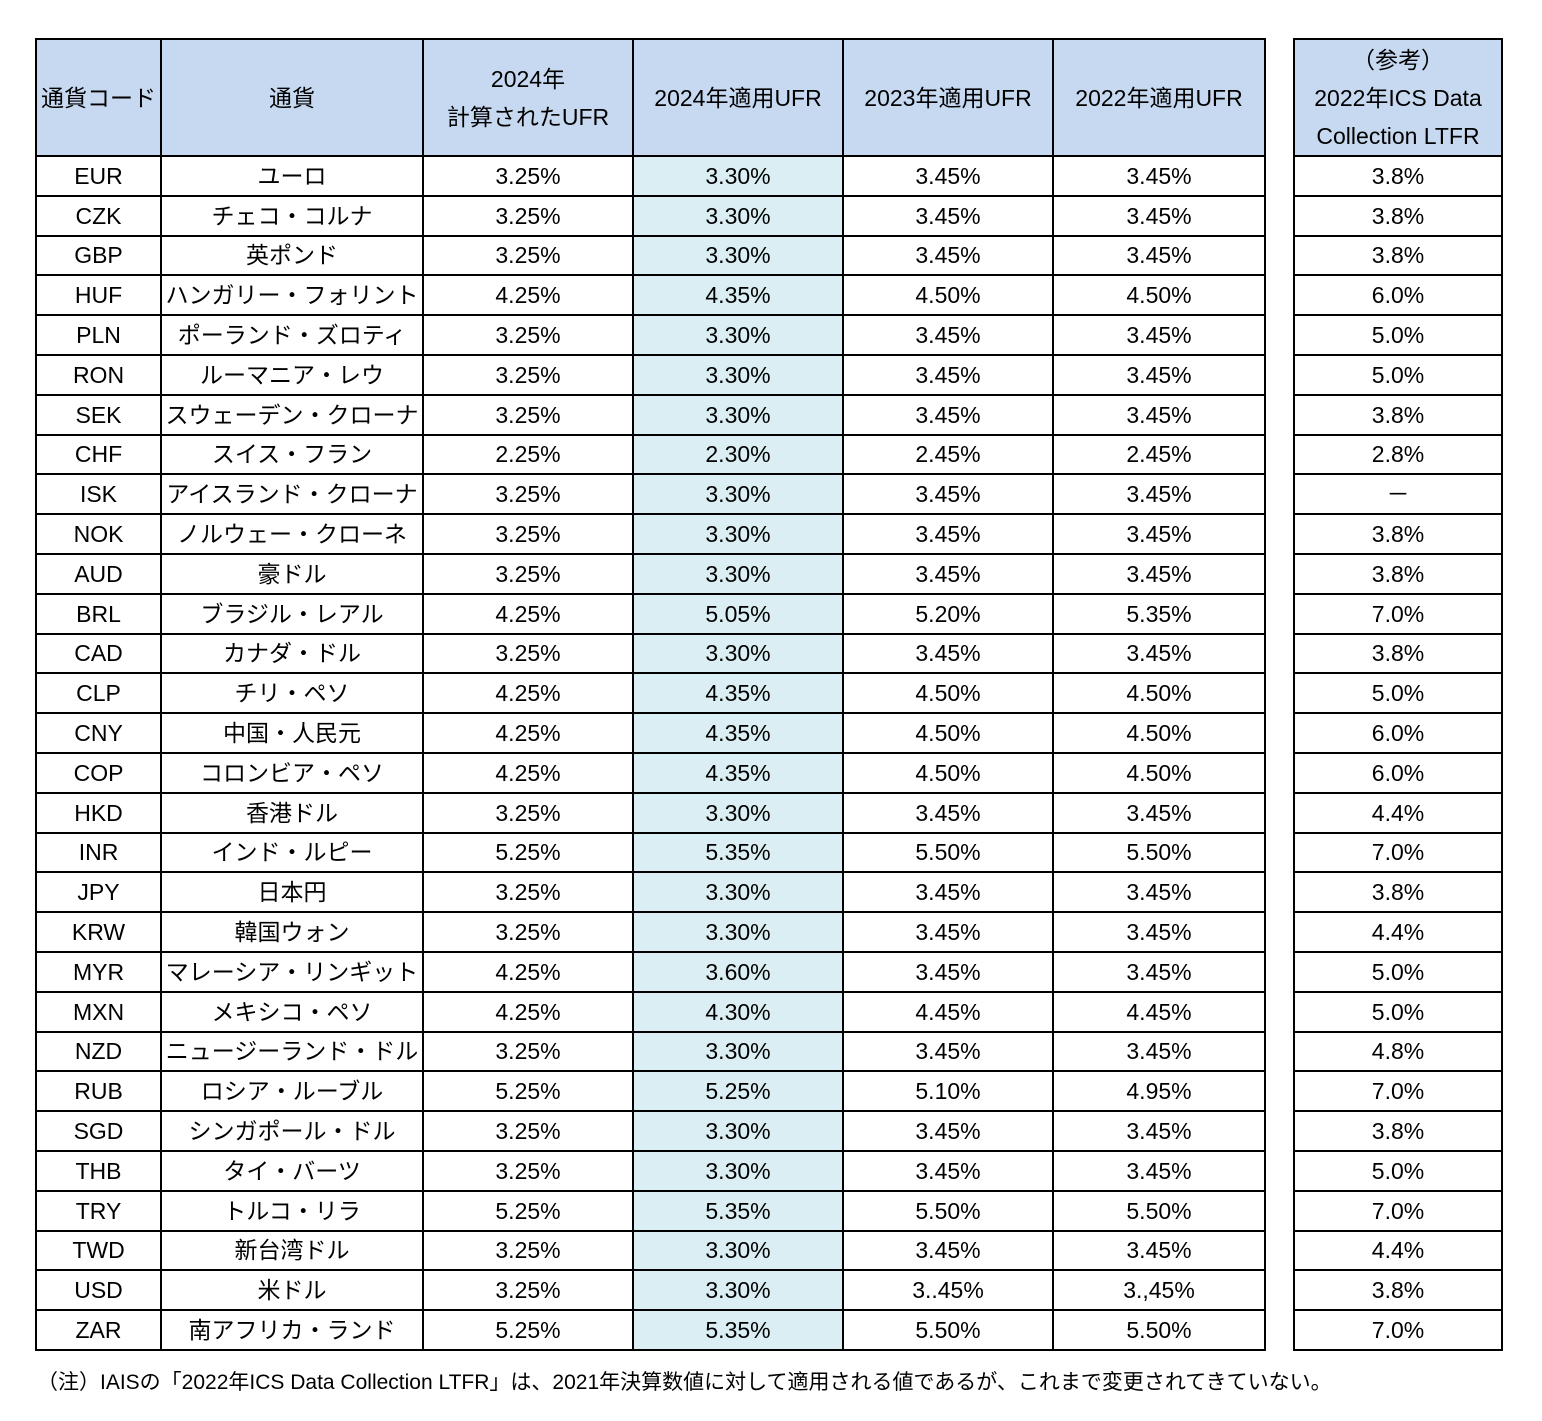 This screenshot has height=1421, width=1542. I want to click on header-cell: 2024年適用UFR, so click(738, 97).